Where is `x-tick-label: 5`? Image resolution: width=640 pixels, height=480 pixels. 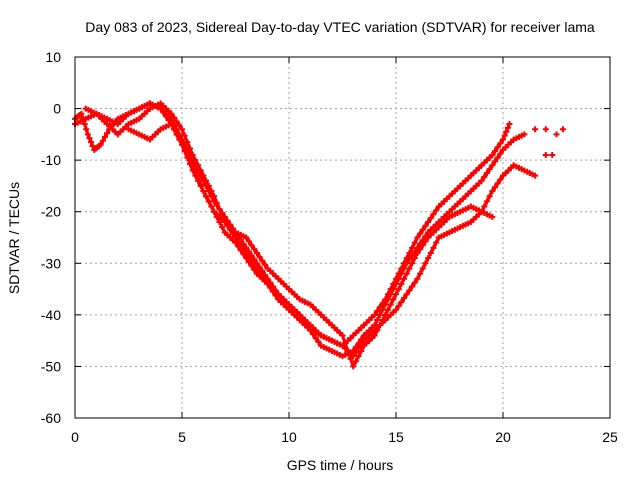
x-tick-label: 5 is located at coordinates (182, 437).